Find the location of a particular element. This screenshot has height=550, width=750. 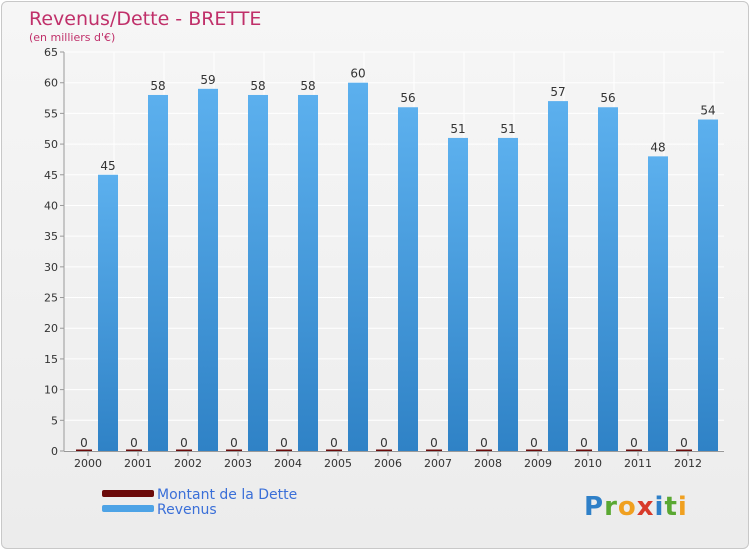

legend-label-dette: Montant de la Dette is located at coordinates (227, 495).